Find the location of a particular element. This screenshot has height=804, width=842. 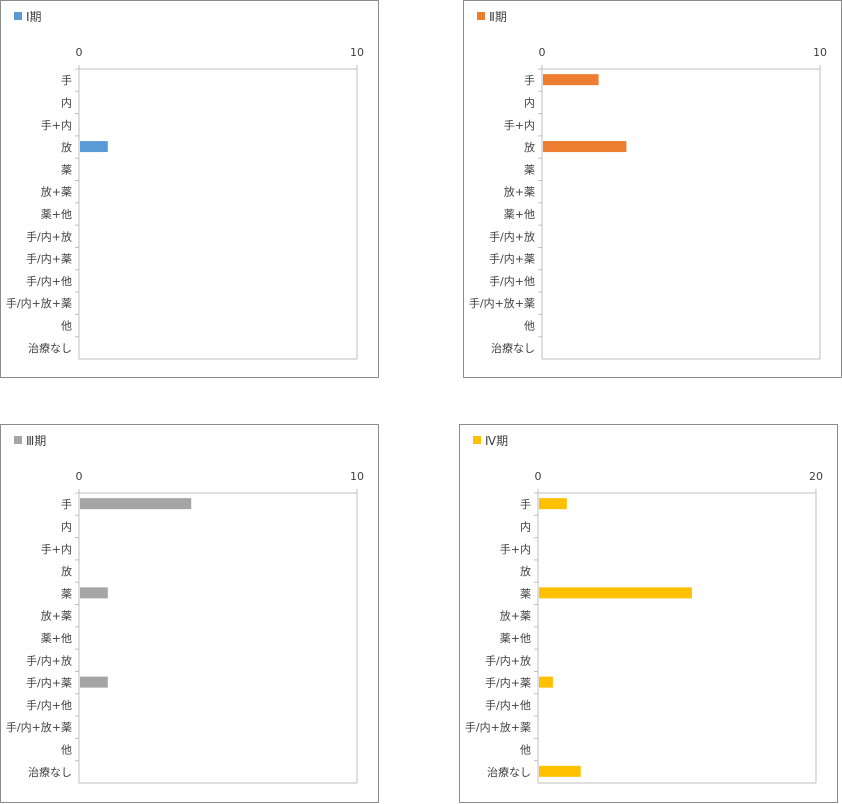

legend-label: Ⅲ期 is located at coordinates (36, 441).